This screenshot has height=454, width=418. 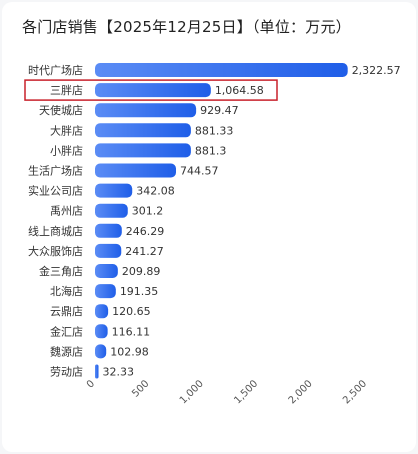 I want to click on x-tick-label: 1,000, so click(x=192, y=392).